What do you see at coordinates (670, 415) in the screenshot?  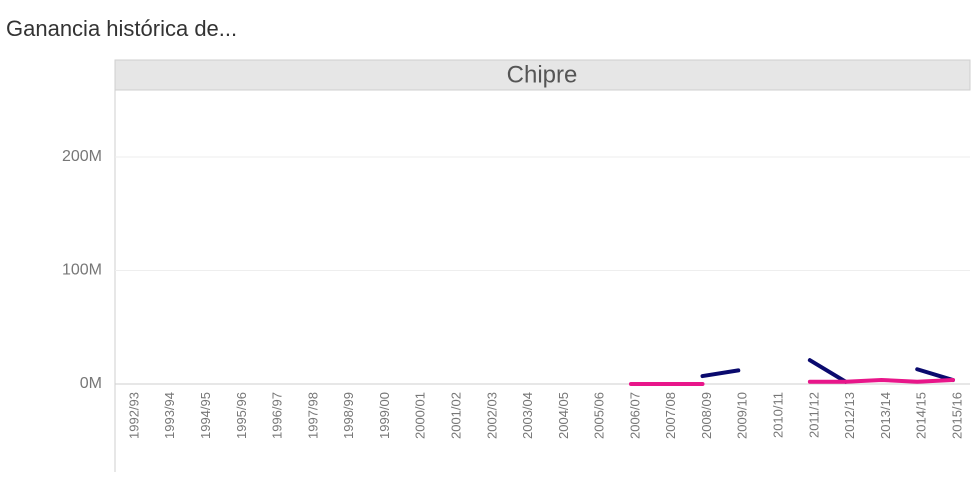 I see `x-tick-label: 2007/08` at bounding box center [670, 415].